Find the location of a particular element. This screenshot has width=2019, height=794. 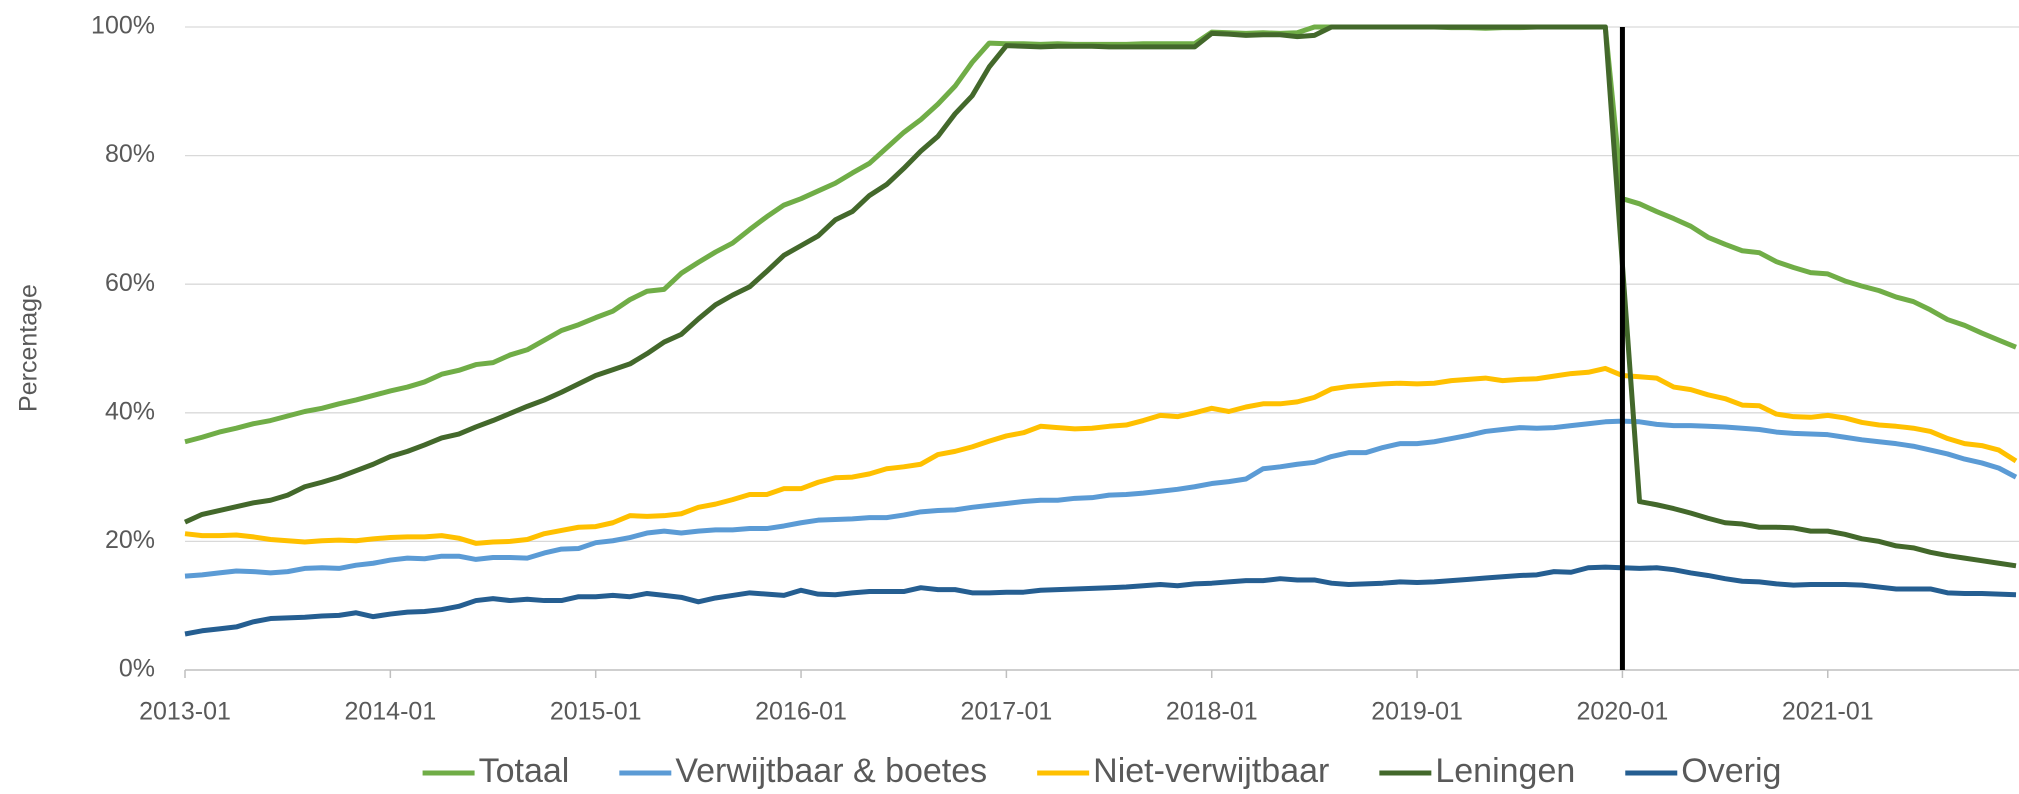

legend-item: Verwijtbaar & boetes is located at coordinates (803, 771).